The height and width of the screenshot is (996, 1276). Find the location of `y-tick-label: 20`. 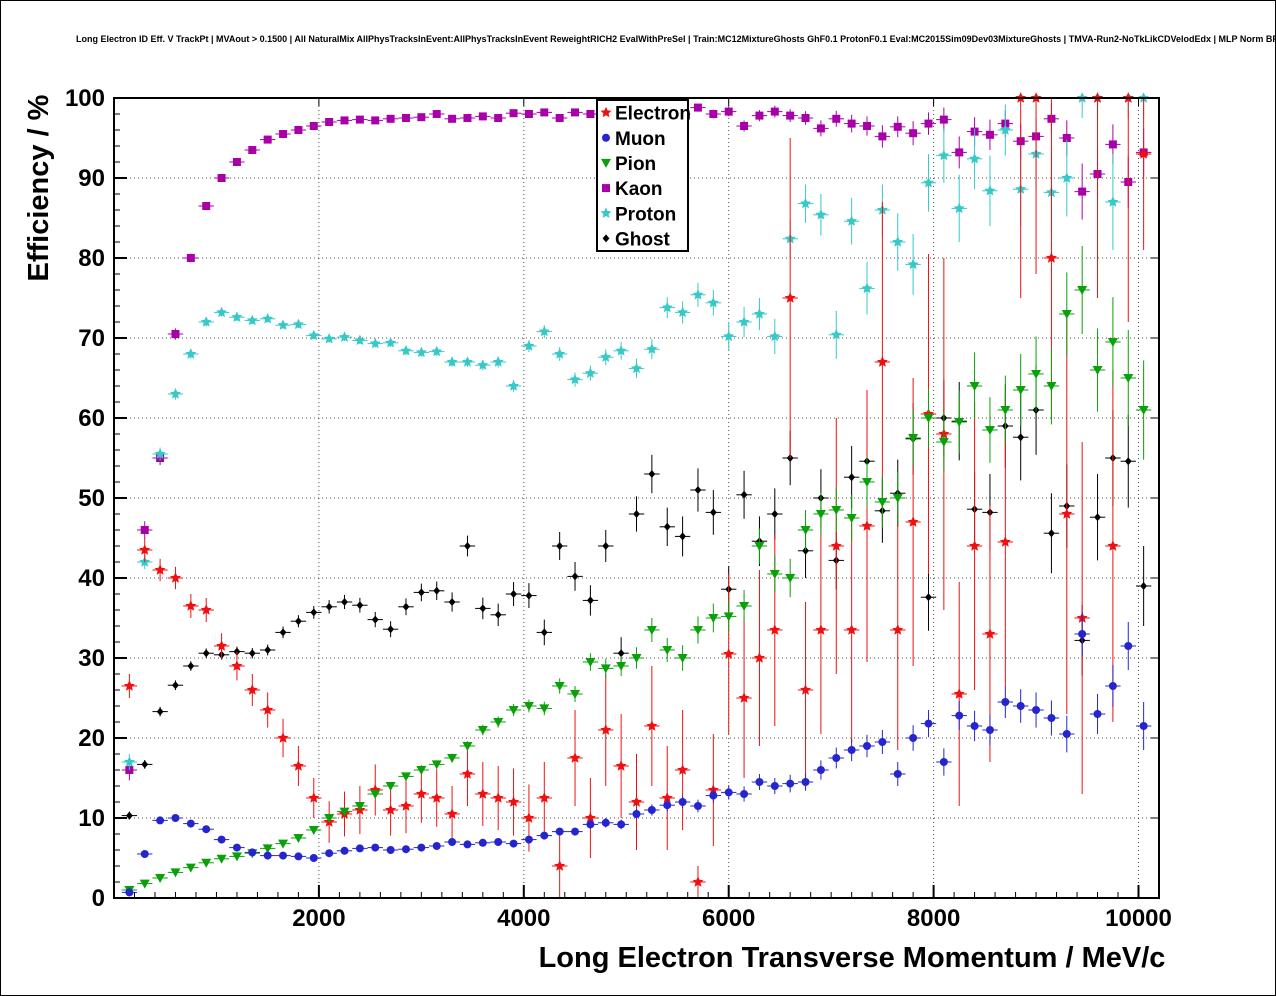

y-tick-label: 20 is located at coordinates (91, 738).